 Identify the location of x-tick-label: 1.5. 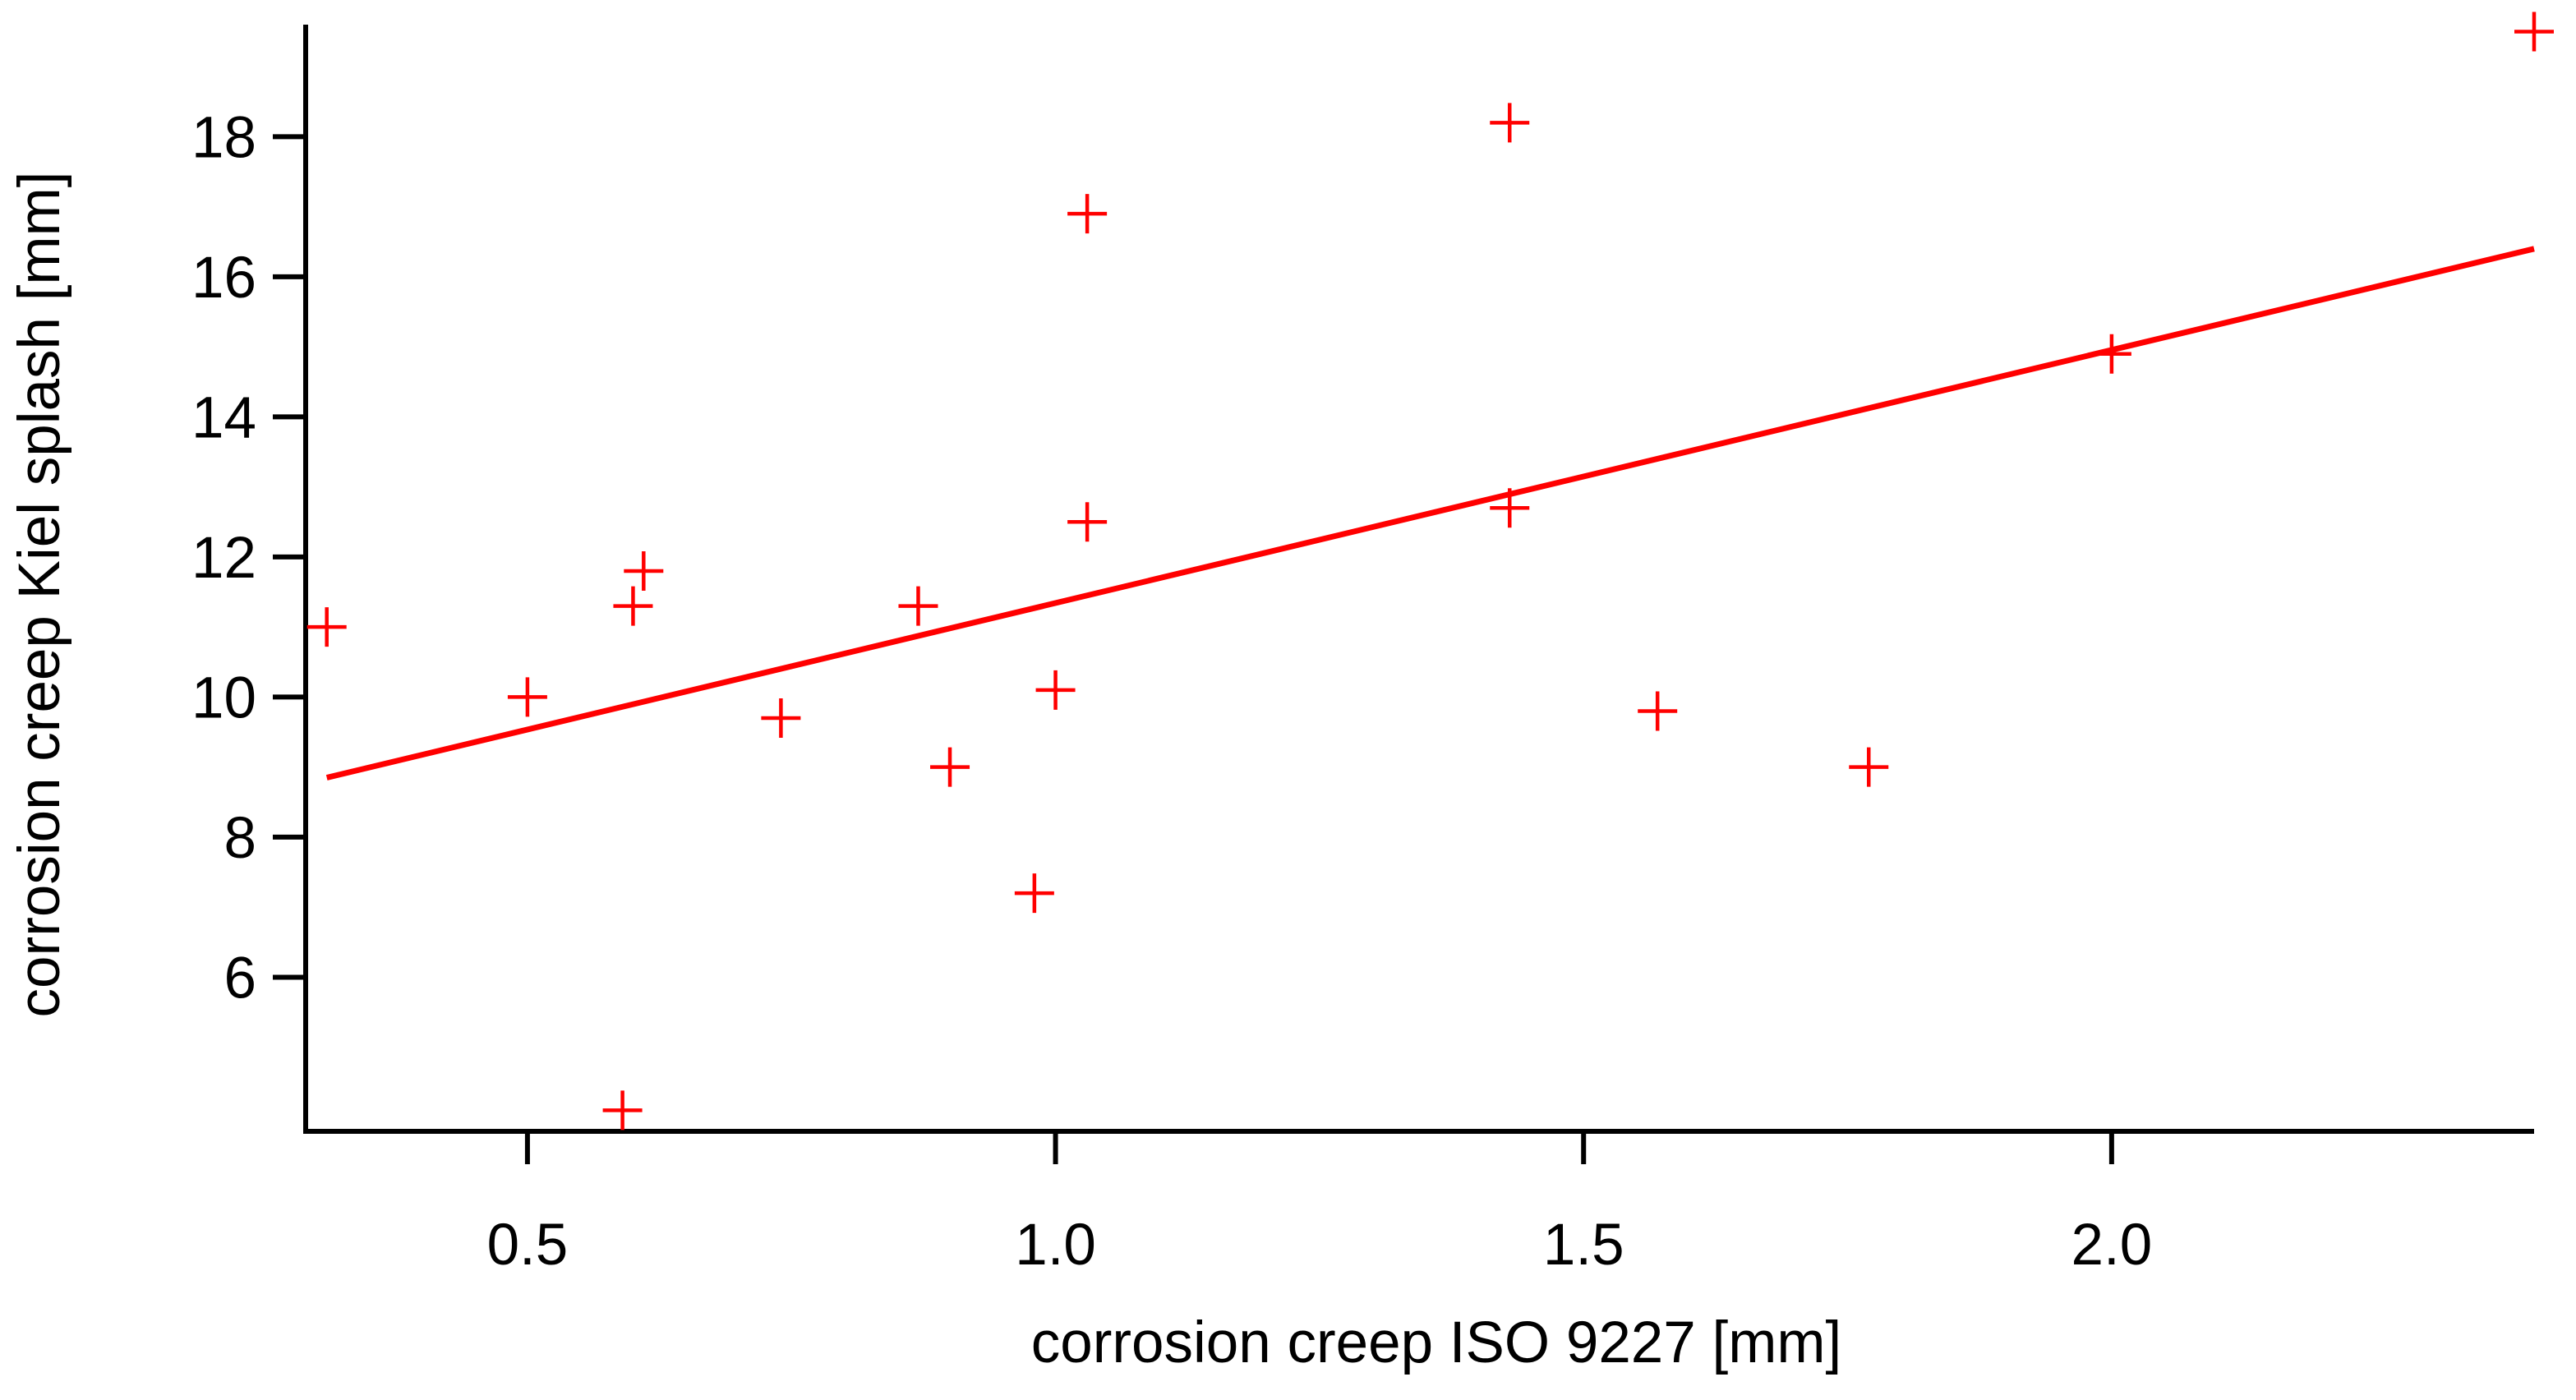
(1583, 1245).